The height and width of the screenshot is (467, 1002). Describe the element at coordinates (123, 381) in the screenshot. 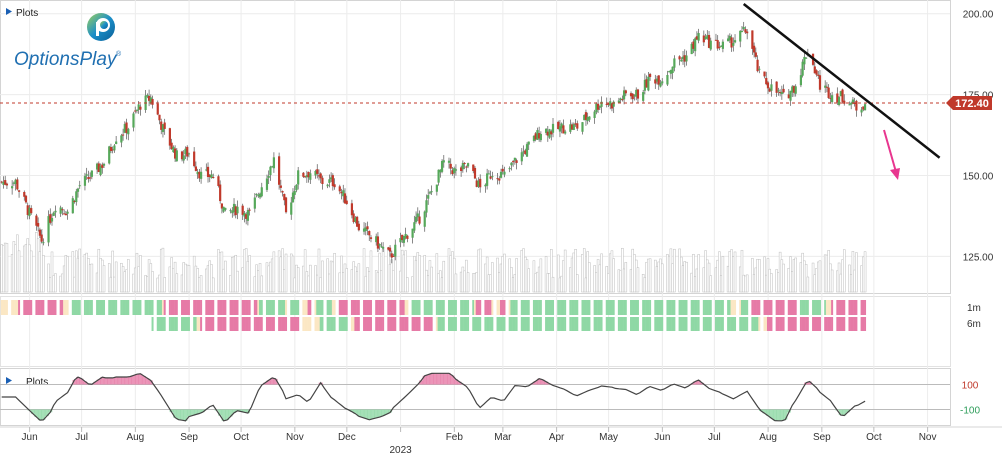

I see `osc-overbought-fill` at that location.